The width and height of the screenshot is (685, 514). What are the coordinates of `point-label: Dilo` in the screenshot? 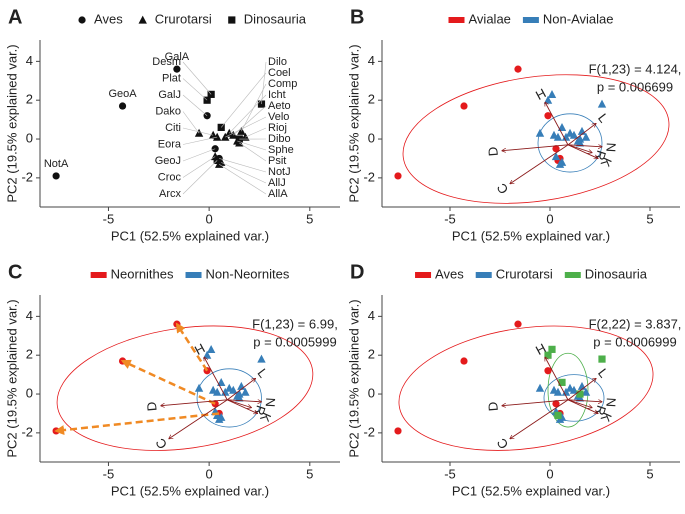 It's located at (277, 62).